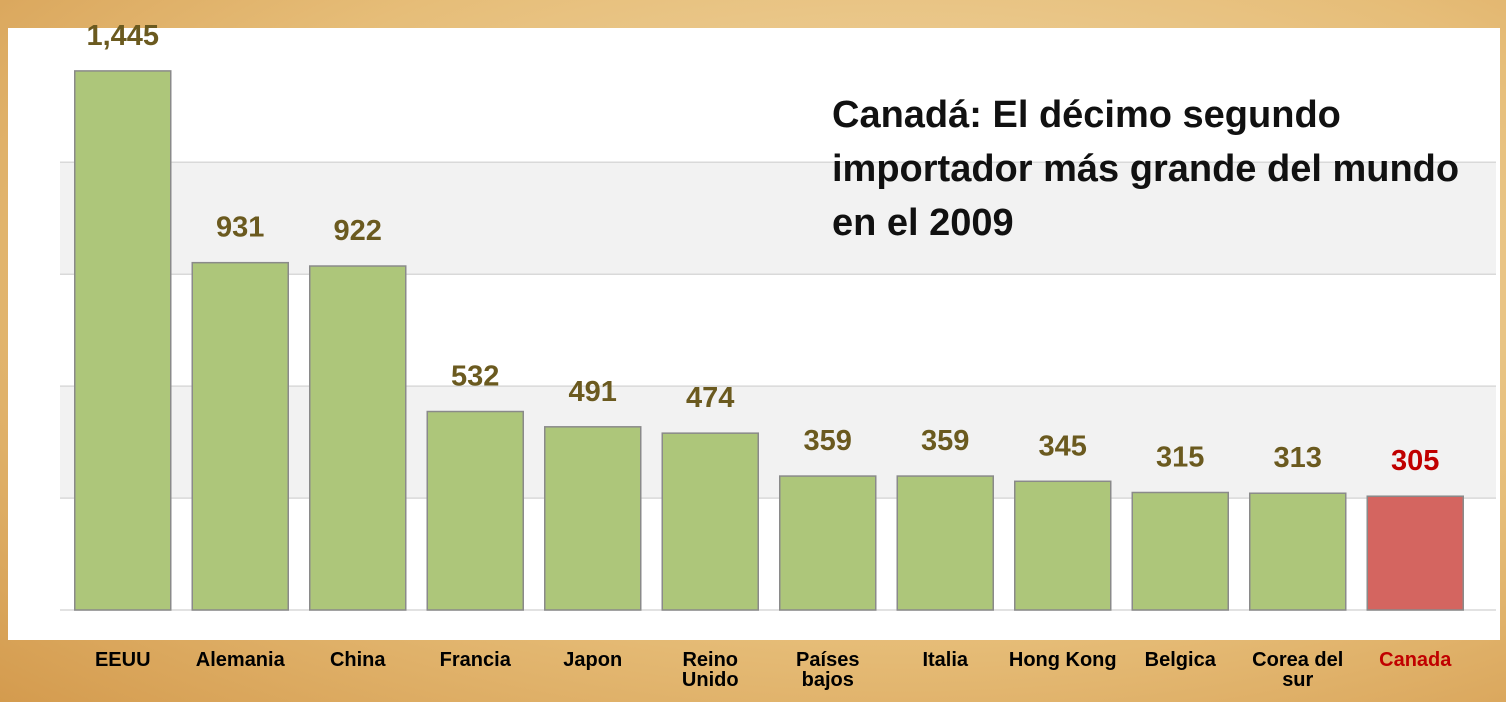 The image size is (1506, 702). Describe the element at coordinates (1415, 461) in the screenshot. I see `data-label: 305` at that location.